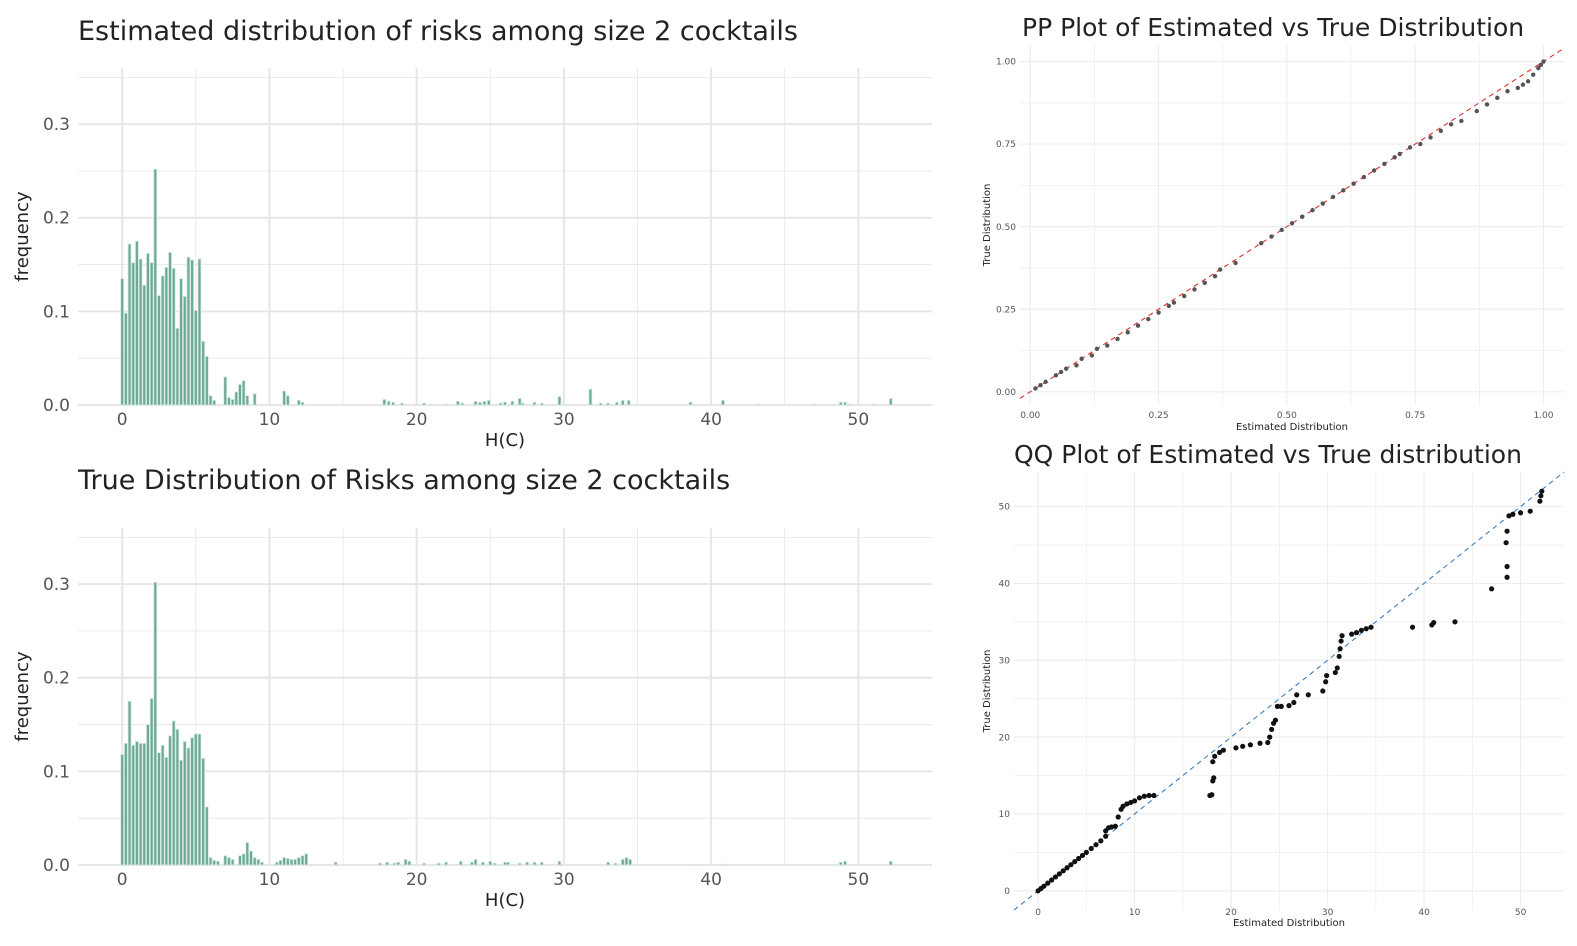 The height and width of the screenshot is (946, 1577). Describe the element at coordinates (1543, 416) in the screenshot. I see `x-tick-label: 1.00` at that location.